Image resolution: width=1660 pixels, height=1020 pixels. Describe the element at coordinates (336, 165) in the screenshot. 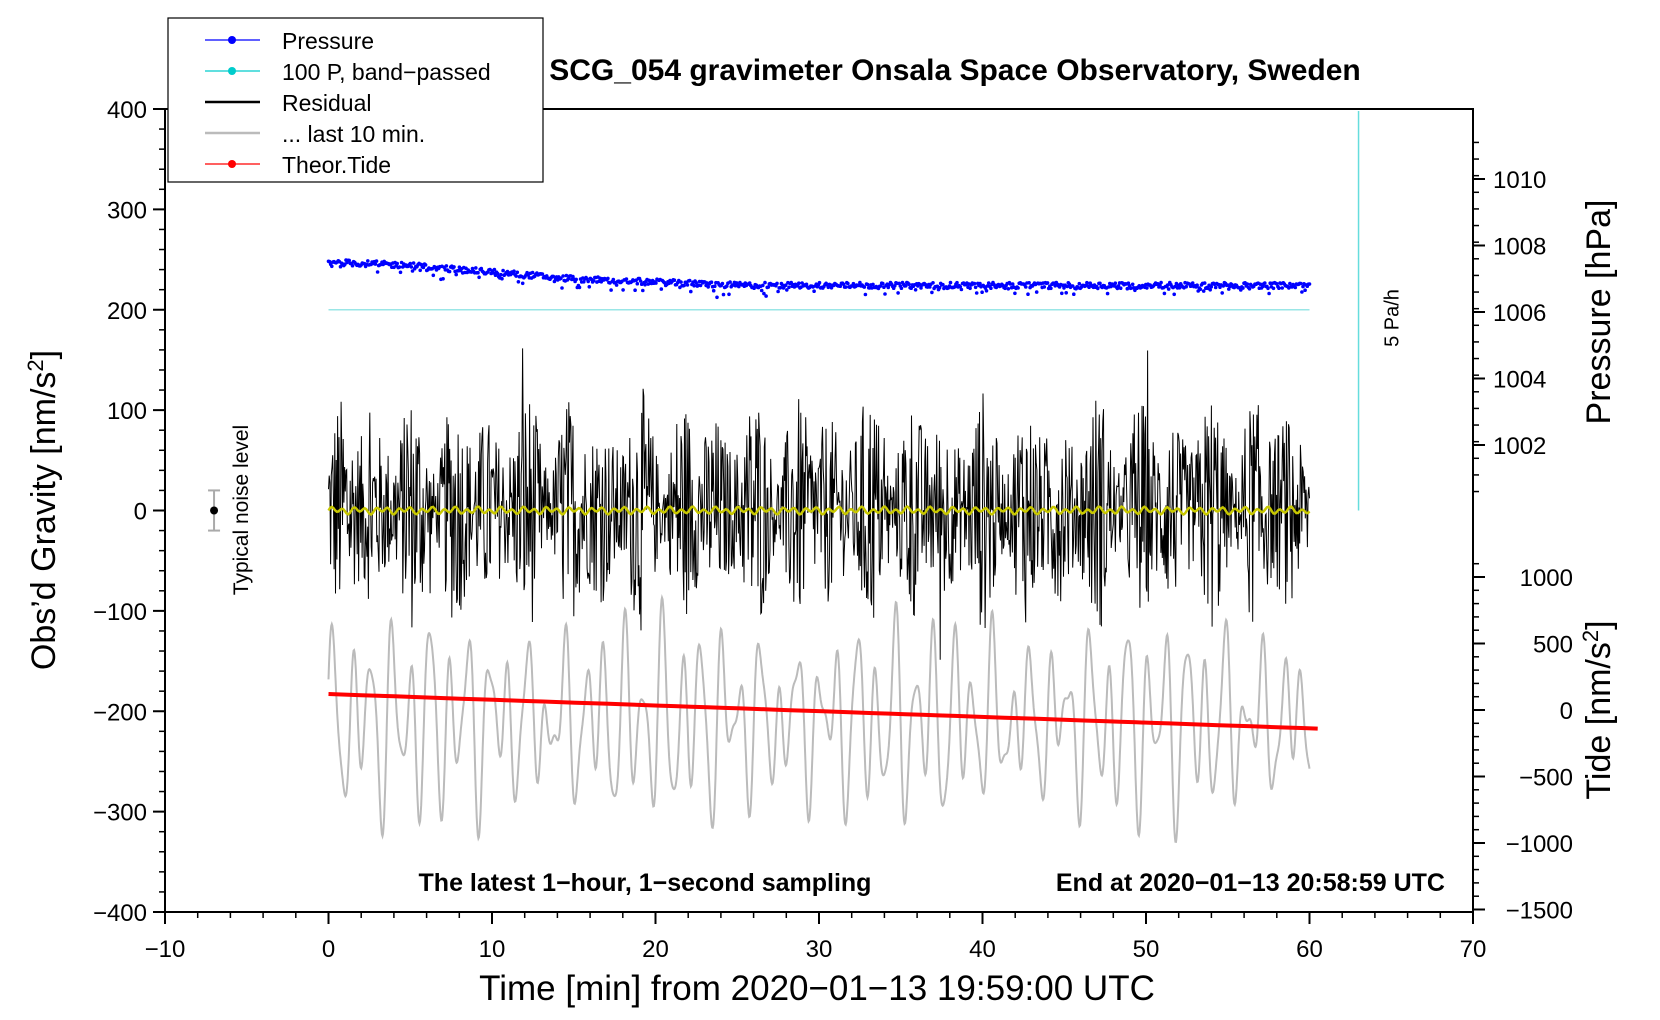

I see `legend-label: Theor.Tide` at that location.